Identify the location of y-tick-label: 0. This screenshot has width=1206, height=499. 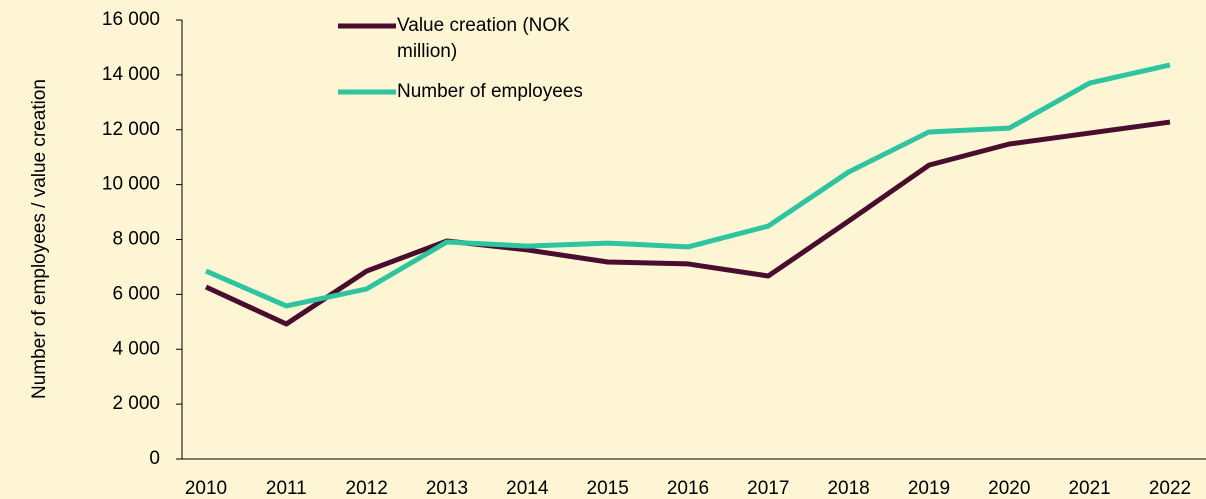
(154, 458).